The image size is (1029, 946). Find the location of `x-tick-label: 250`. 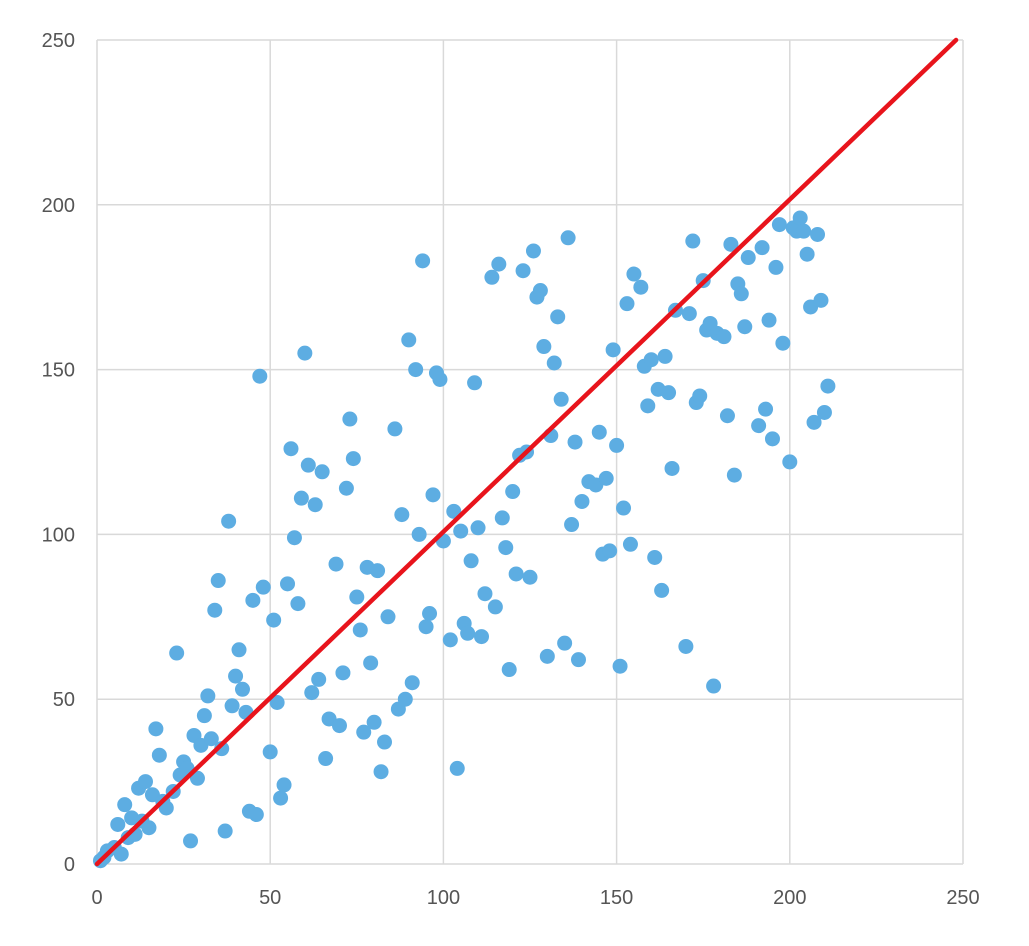

x-tick-label: 250 is located at coordinates (962, 898).